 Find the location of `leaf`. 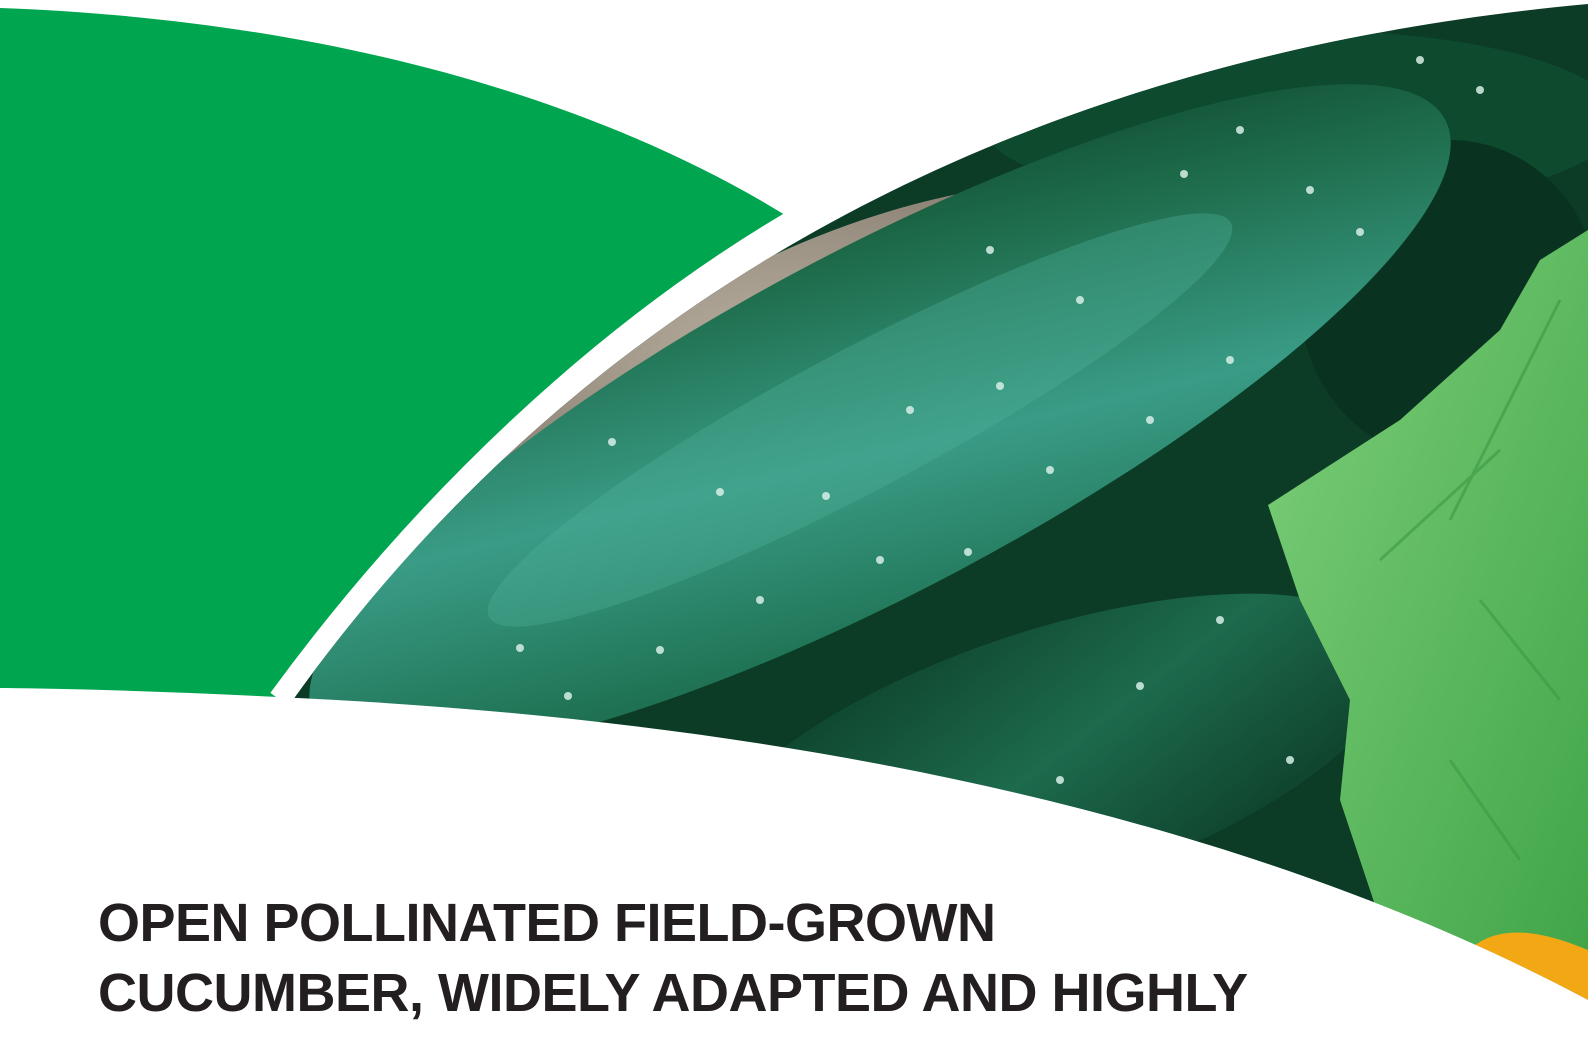

leaf is located at coordinates (1428, 615).